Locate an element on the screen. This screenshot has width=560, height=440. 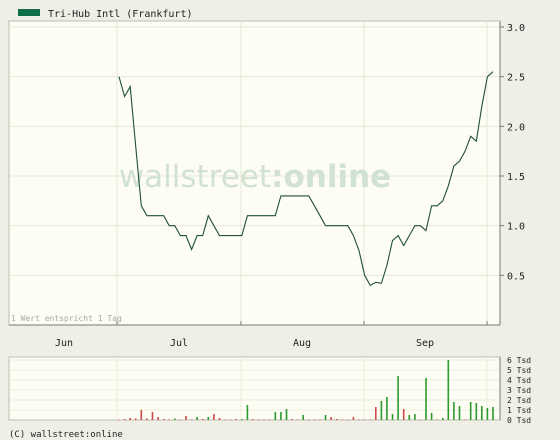
y-tick-label: 2.0 is located at coordinates (516, 127).